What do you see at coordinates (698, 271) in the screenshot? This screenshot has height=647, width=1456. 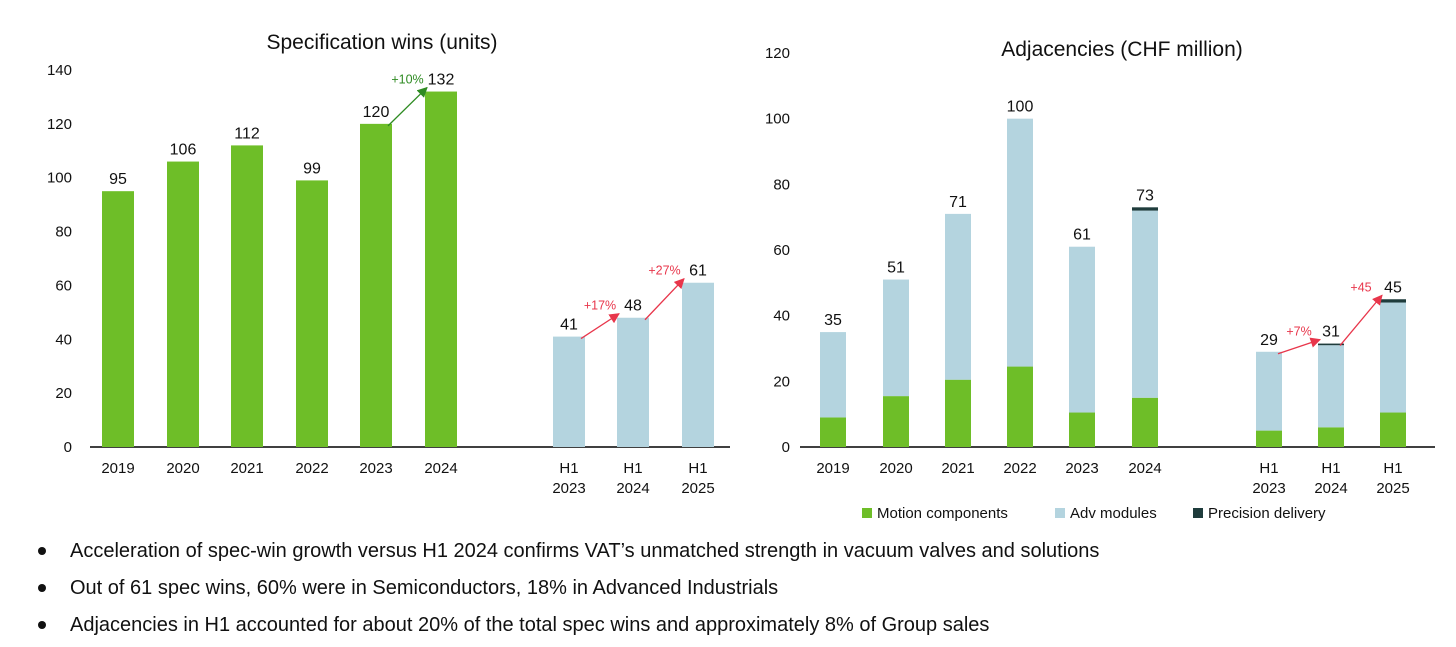 I see `bar-value-label: 61` at bounding box center [698, 271].